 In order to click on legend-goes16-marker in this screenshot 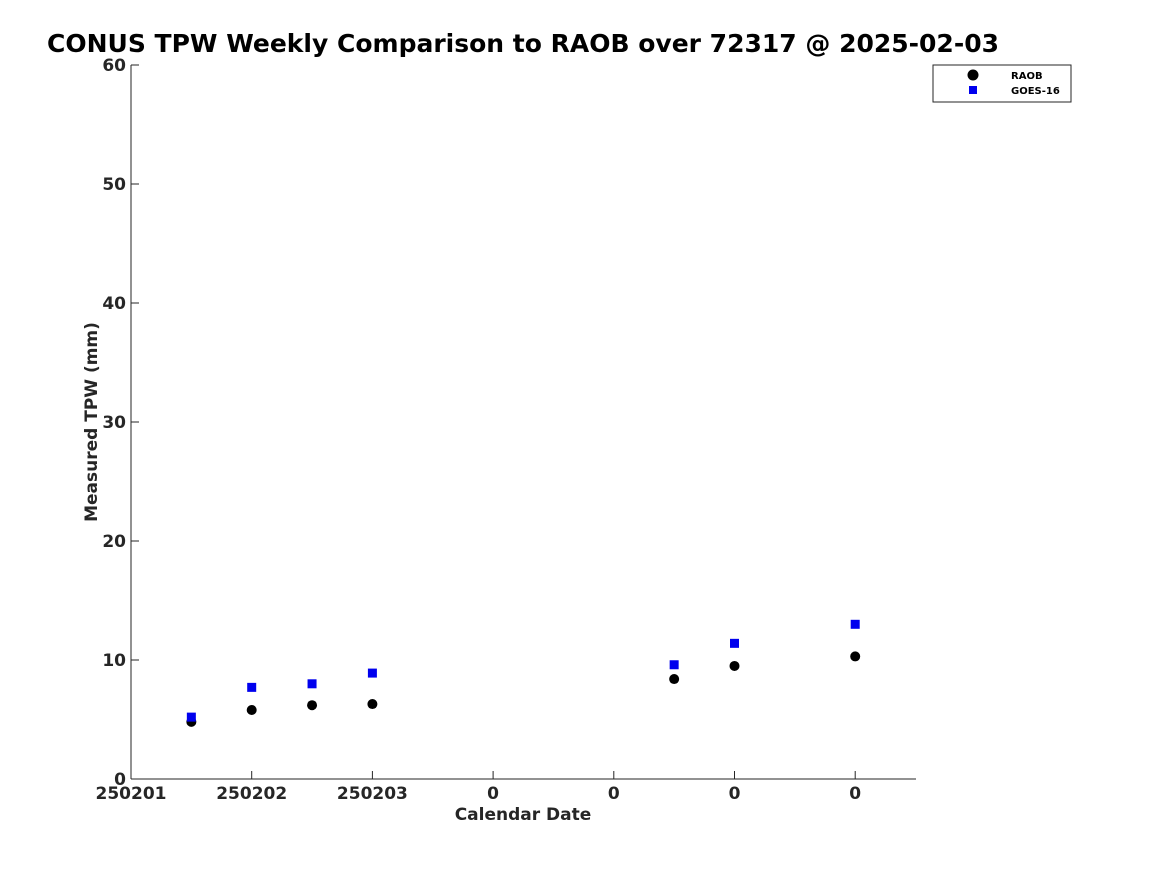, I will do `click(973, 90)`.